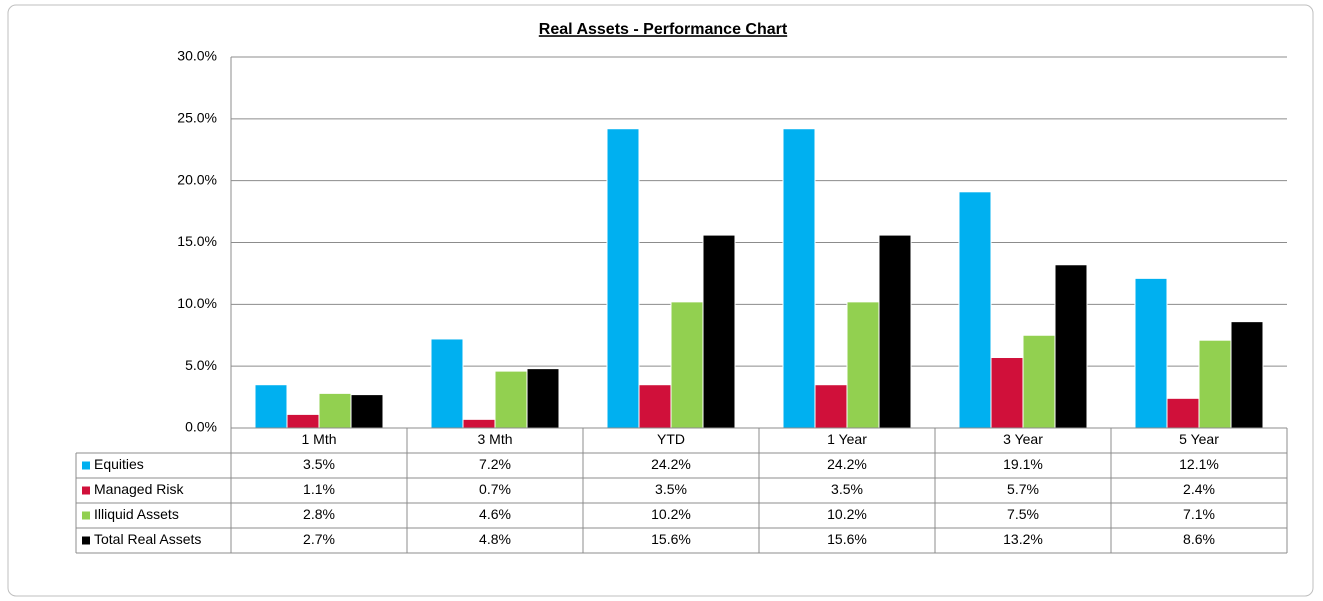 Image resolution: width=1323 pixels, height=601 pixels. I want to click on y-tick-label: 20.0%, so click(197, 179).